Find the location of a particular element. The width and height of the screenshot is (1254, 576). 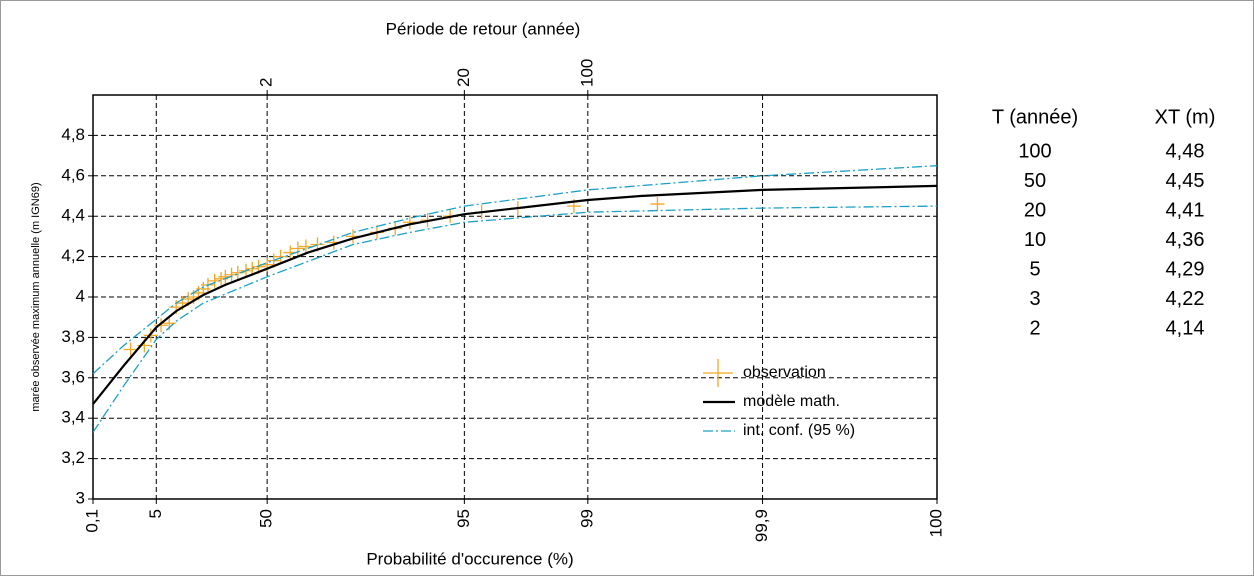

x2-tick-label: 2 is located at coordinates (266, 82).